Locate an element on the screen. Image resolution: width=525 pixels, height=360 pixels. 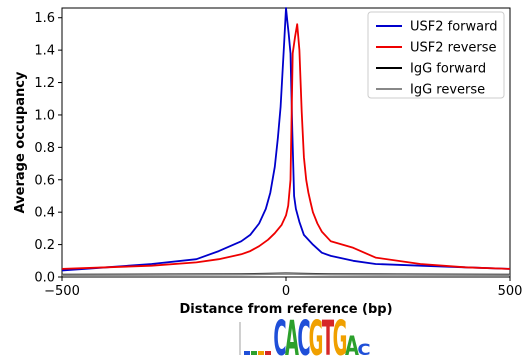
legend-entry: IgG reverse is located at coordinates (447, 90).